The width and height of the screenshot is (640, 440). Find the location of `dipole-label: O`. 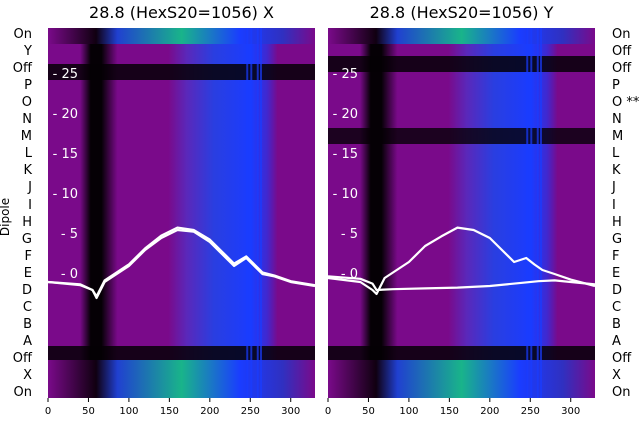

dipole-label: O is located at coordinates (26, 103).